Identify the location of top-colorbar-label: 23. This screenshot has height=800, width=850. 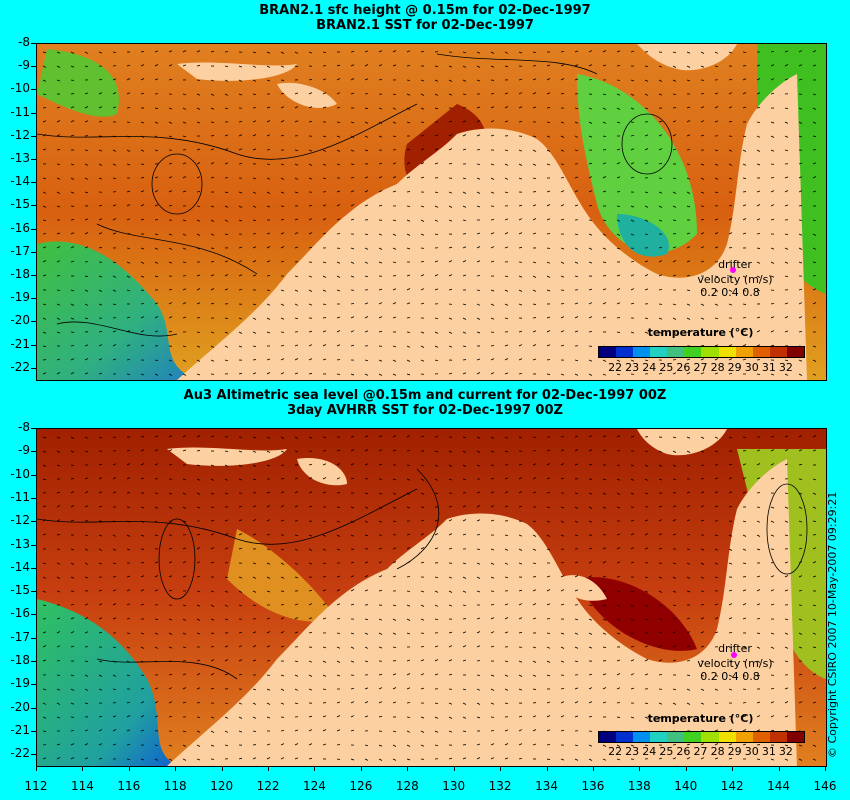
(632, 367).